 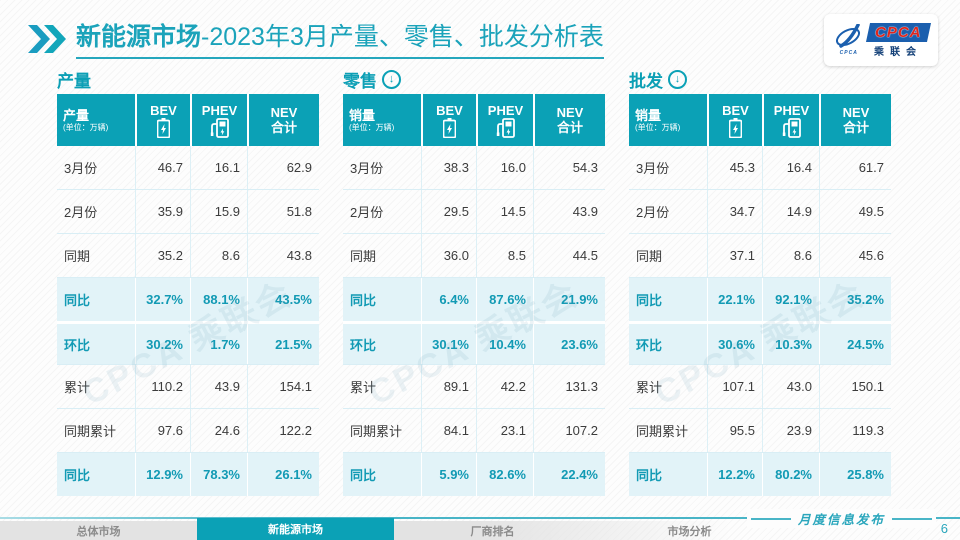 What do you see at coordinates (760, 474) in the screenshot?
I see `table-row-highlight: 同比 12.2% 80.2% 25.8%` at bounding box center [760, 474].